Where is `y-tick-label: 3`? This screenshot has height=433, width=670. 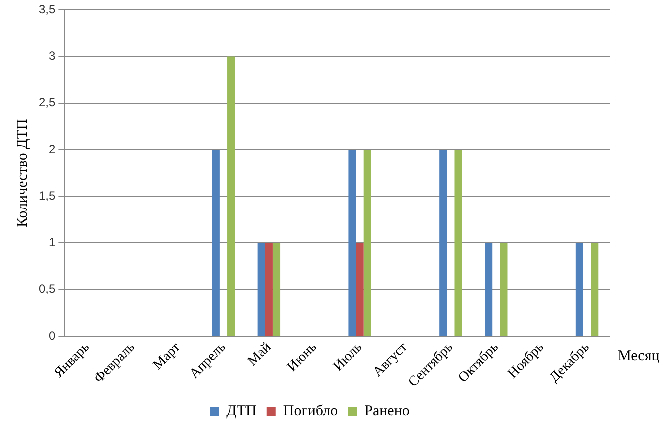 y-tick-label: 3 is located at coordinates (52, 56).